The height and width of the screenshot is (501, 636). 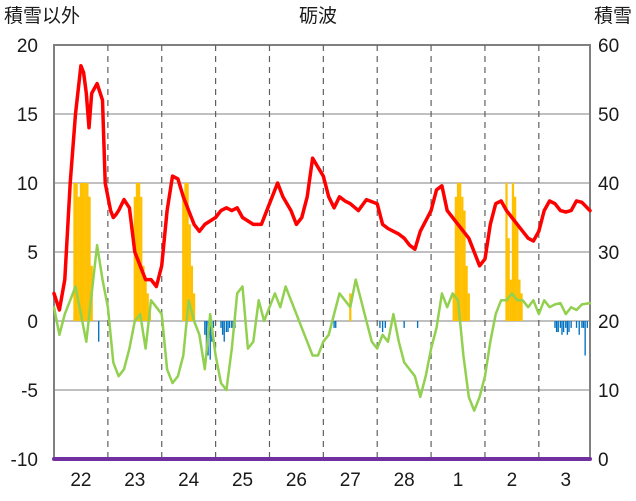 What do you see at coordinates (608, 115) in the screenshot?
I see `y-right-tick-label: 50` at bounding box center [608, 115].